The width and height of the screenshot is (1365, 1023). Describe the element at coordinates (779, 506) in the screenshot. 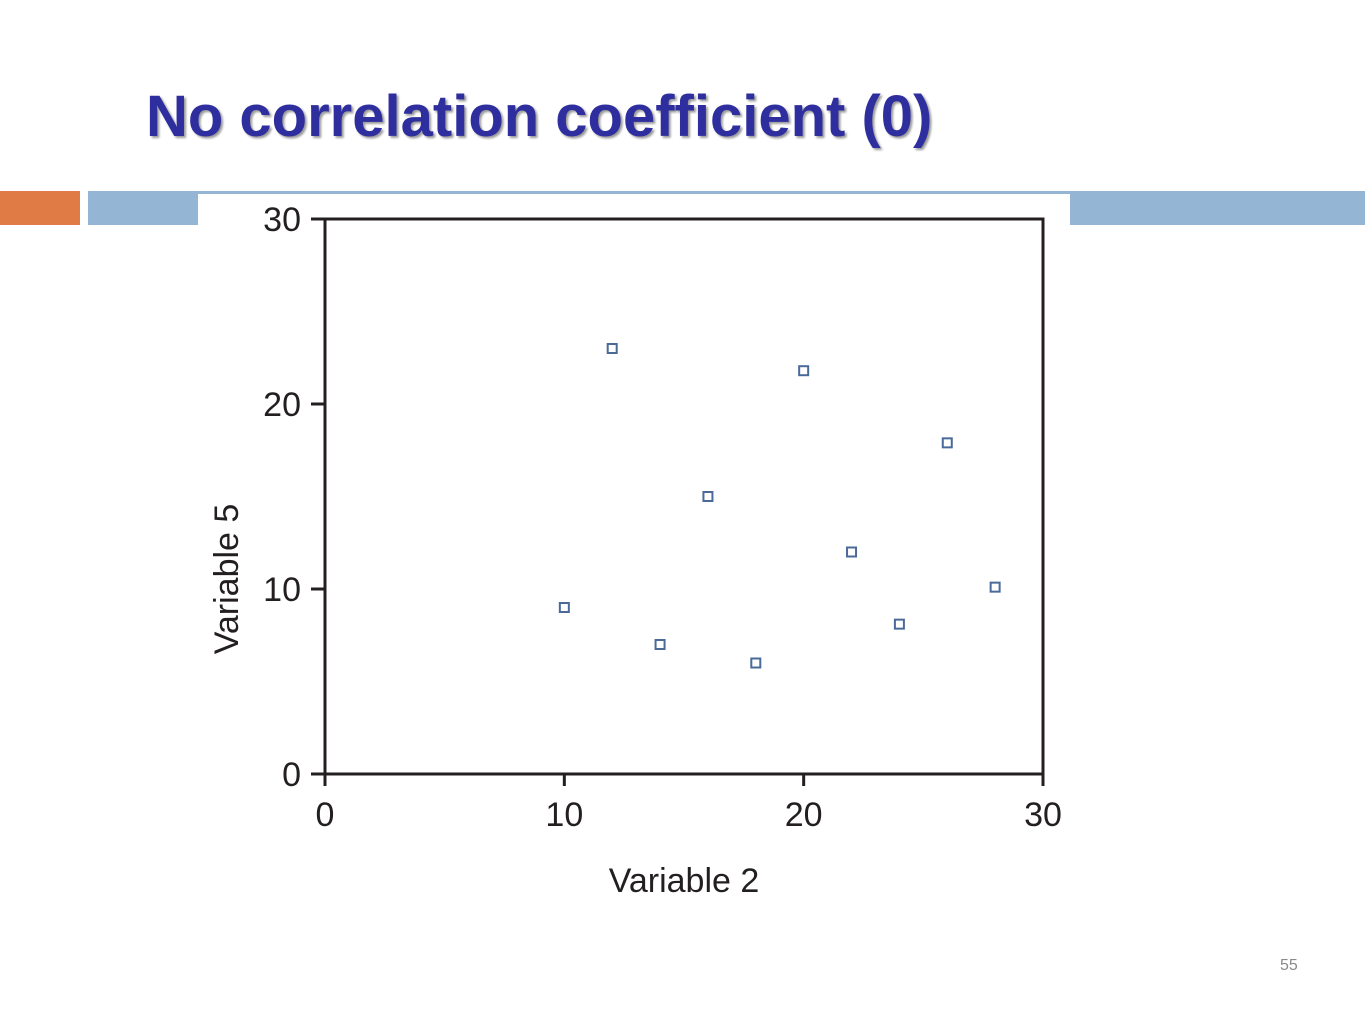

I see `data-points` at that location.